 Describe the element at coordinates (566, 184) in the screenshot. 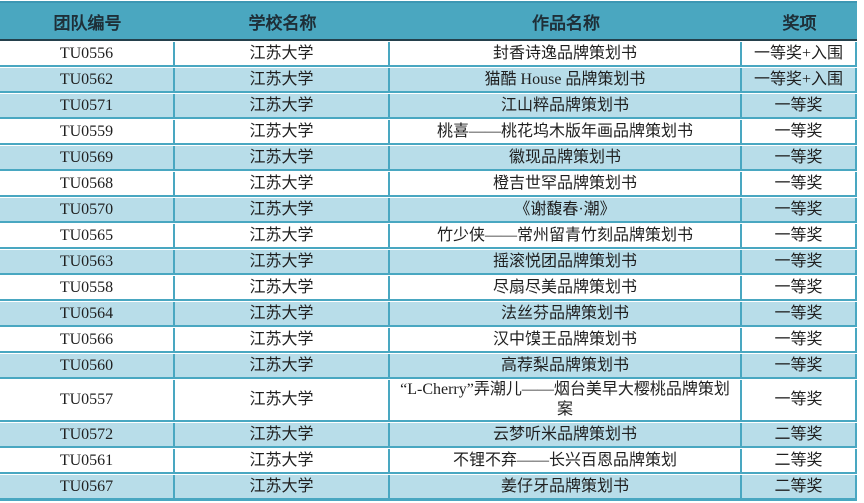

I see `cell-work: 橙吉世罕品牌策划书` at that location.